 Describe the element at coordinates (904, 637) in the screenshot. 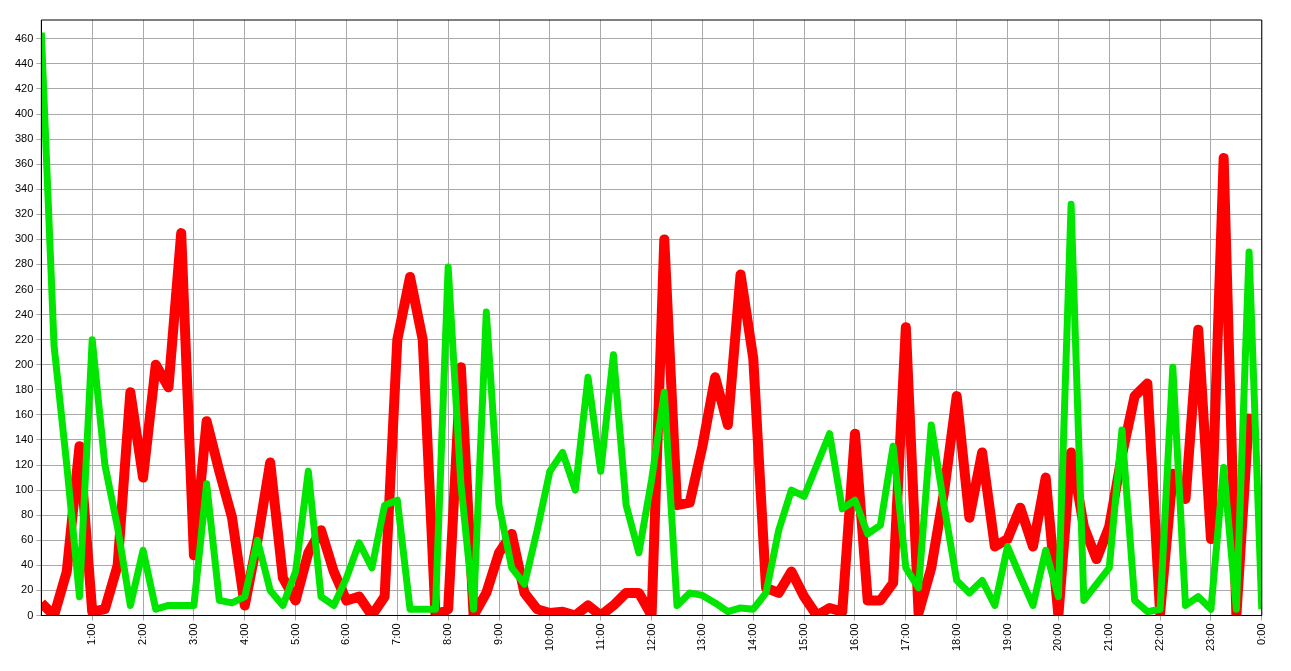

I see `x-tick-label: 17:00` at that location.